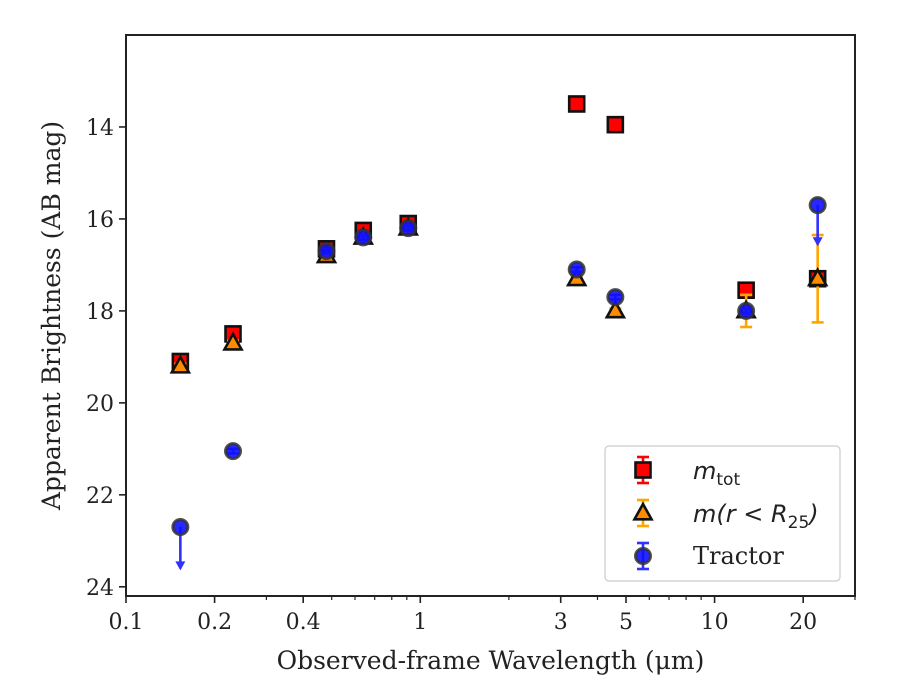 The image size is (900, 700). What do you see at coordinates (687, 472) in the screenshot?
I see `legend-entry: mtot` at bounding box center [687, 472].